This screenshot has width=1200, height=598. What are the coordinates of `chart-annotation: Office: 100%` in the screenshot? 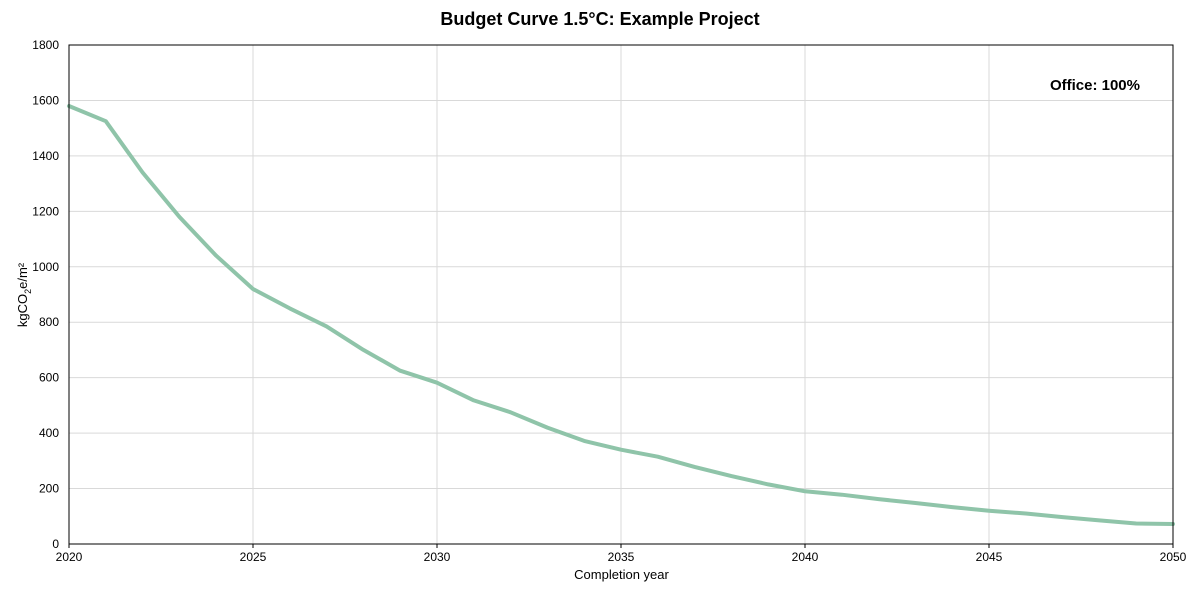 It's located at (1094, 85).